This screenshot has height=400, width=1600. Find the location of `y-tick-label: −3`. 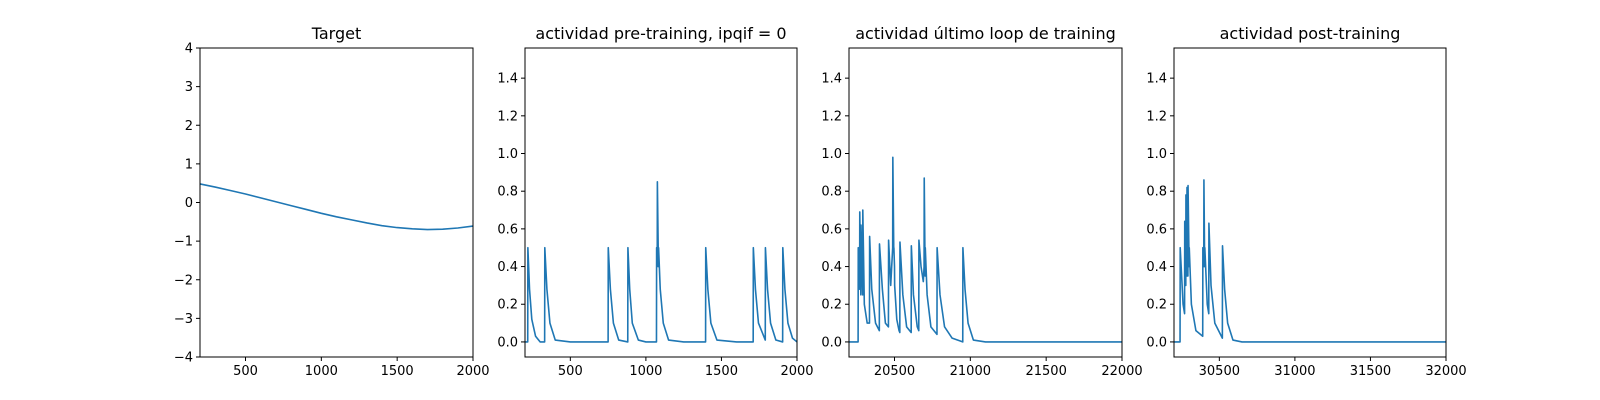

y-tick-label: −3 is located at coordinates (183, 319).